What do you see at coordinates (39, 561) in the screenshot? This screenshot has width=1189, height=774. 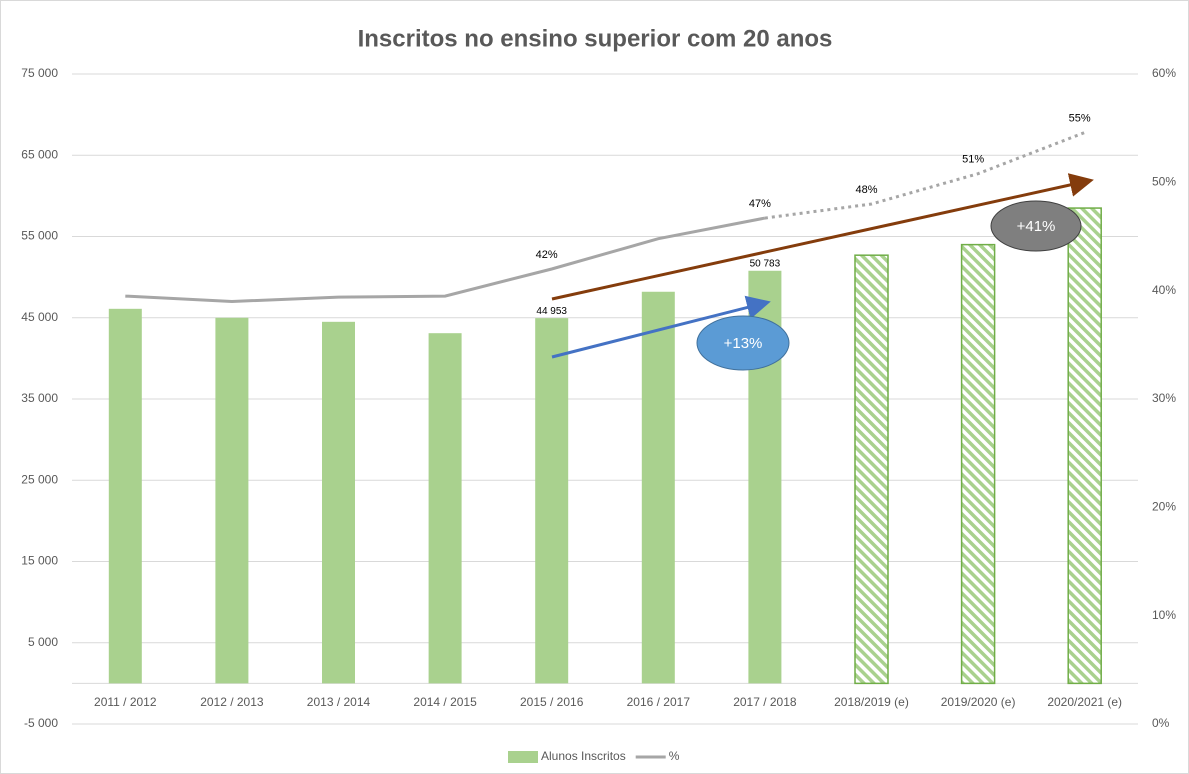 I see `y-tick-label: 15 000` at bounding box center [39, 561].